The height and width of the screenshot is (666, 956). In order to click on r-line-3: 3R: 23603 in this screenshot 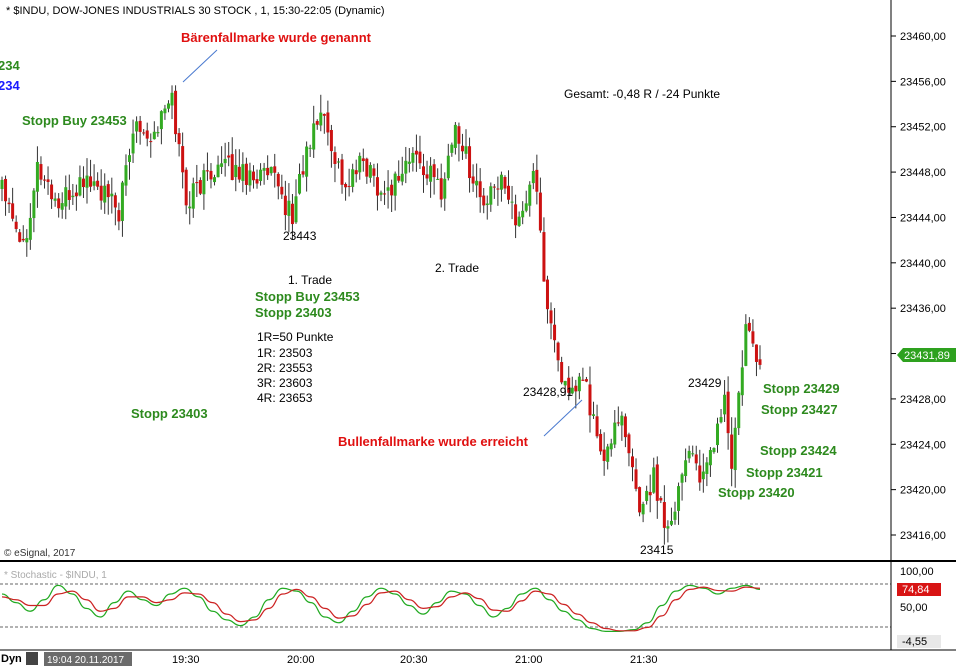, I will do `click(285, 383)`.